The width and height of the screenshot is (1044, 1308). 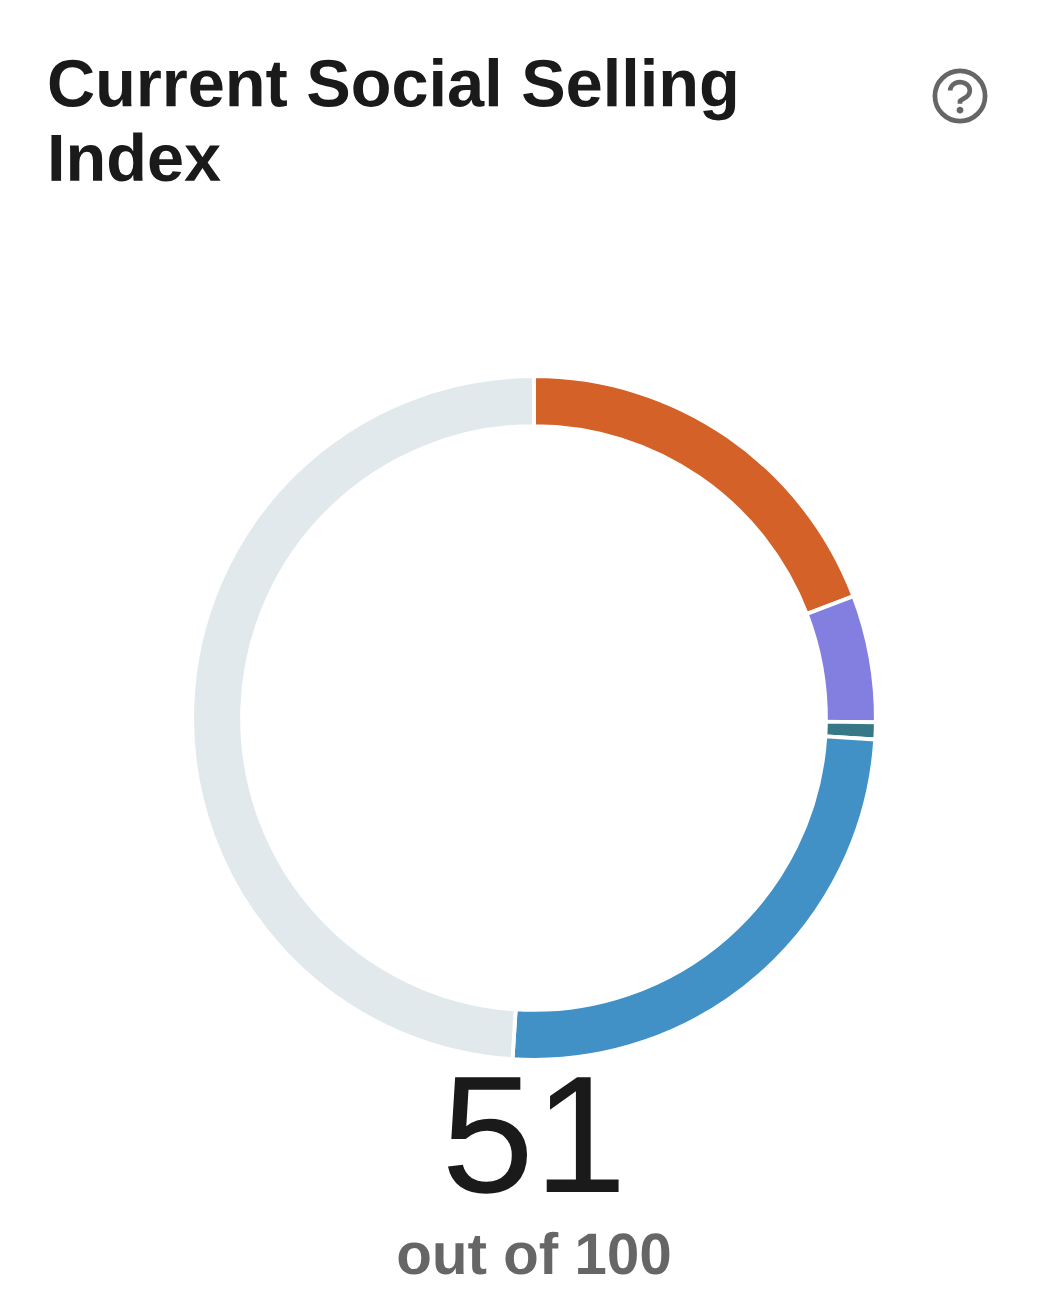 I want to click on text: 51, so click(x=533, y=1135).